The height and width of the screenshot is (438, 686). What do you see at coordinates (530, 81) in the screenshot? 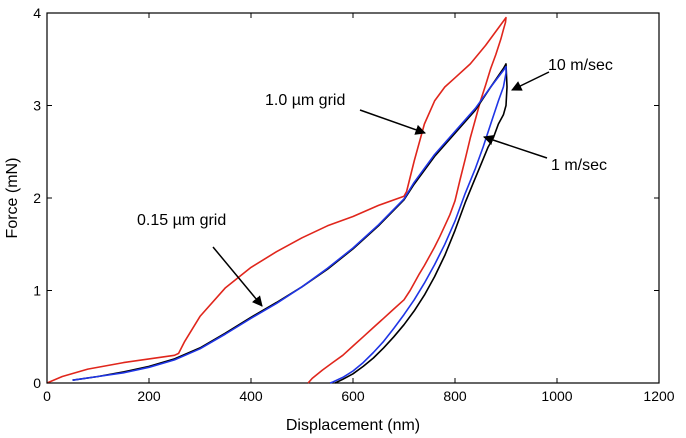
I see `speed-10-arrow` at bounding box center [530, 81].